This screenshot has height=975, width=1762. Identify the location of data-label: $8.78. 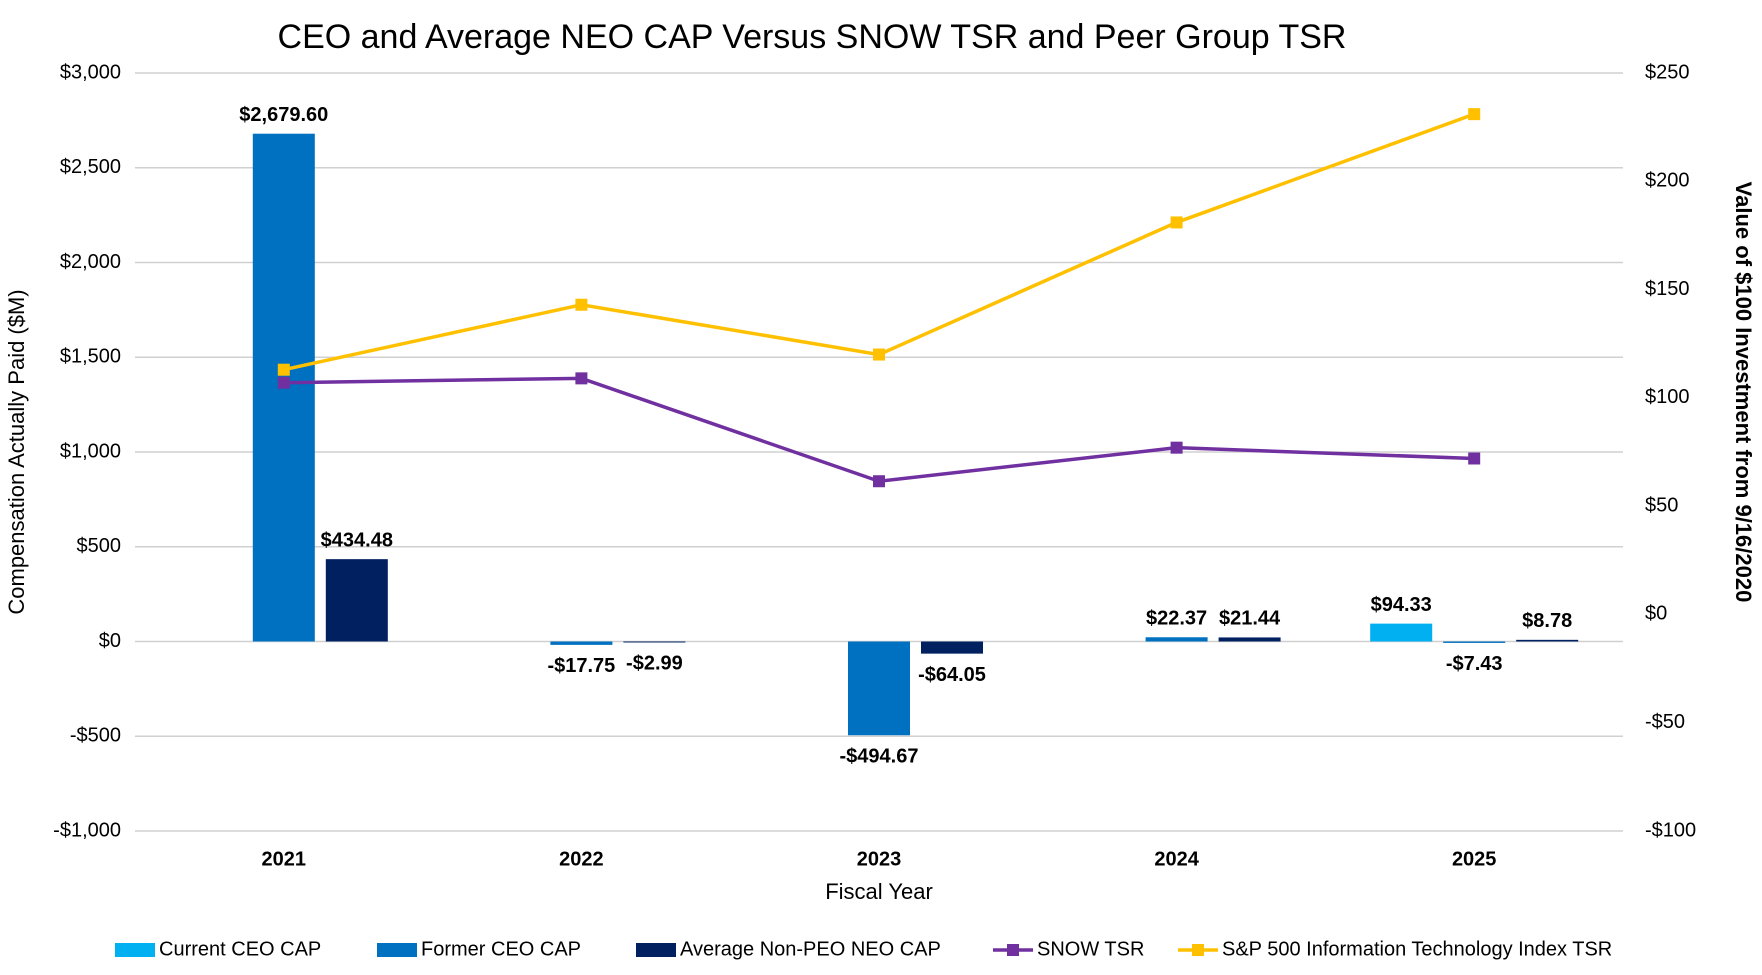
(1547, 621).